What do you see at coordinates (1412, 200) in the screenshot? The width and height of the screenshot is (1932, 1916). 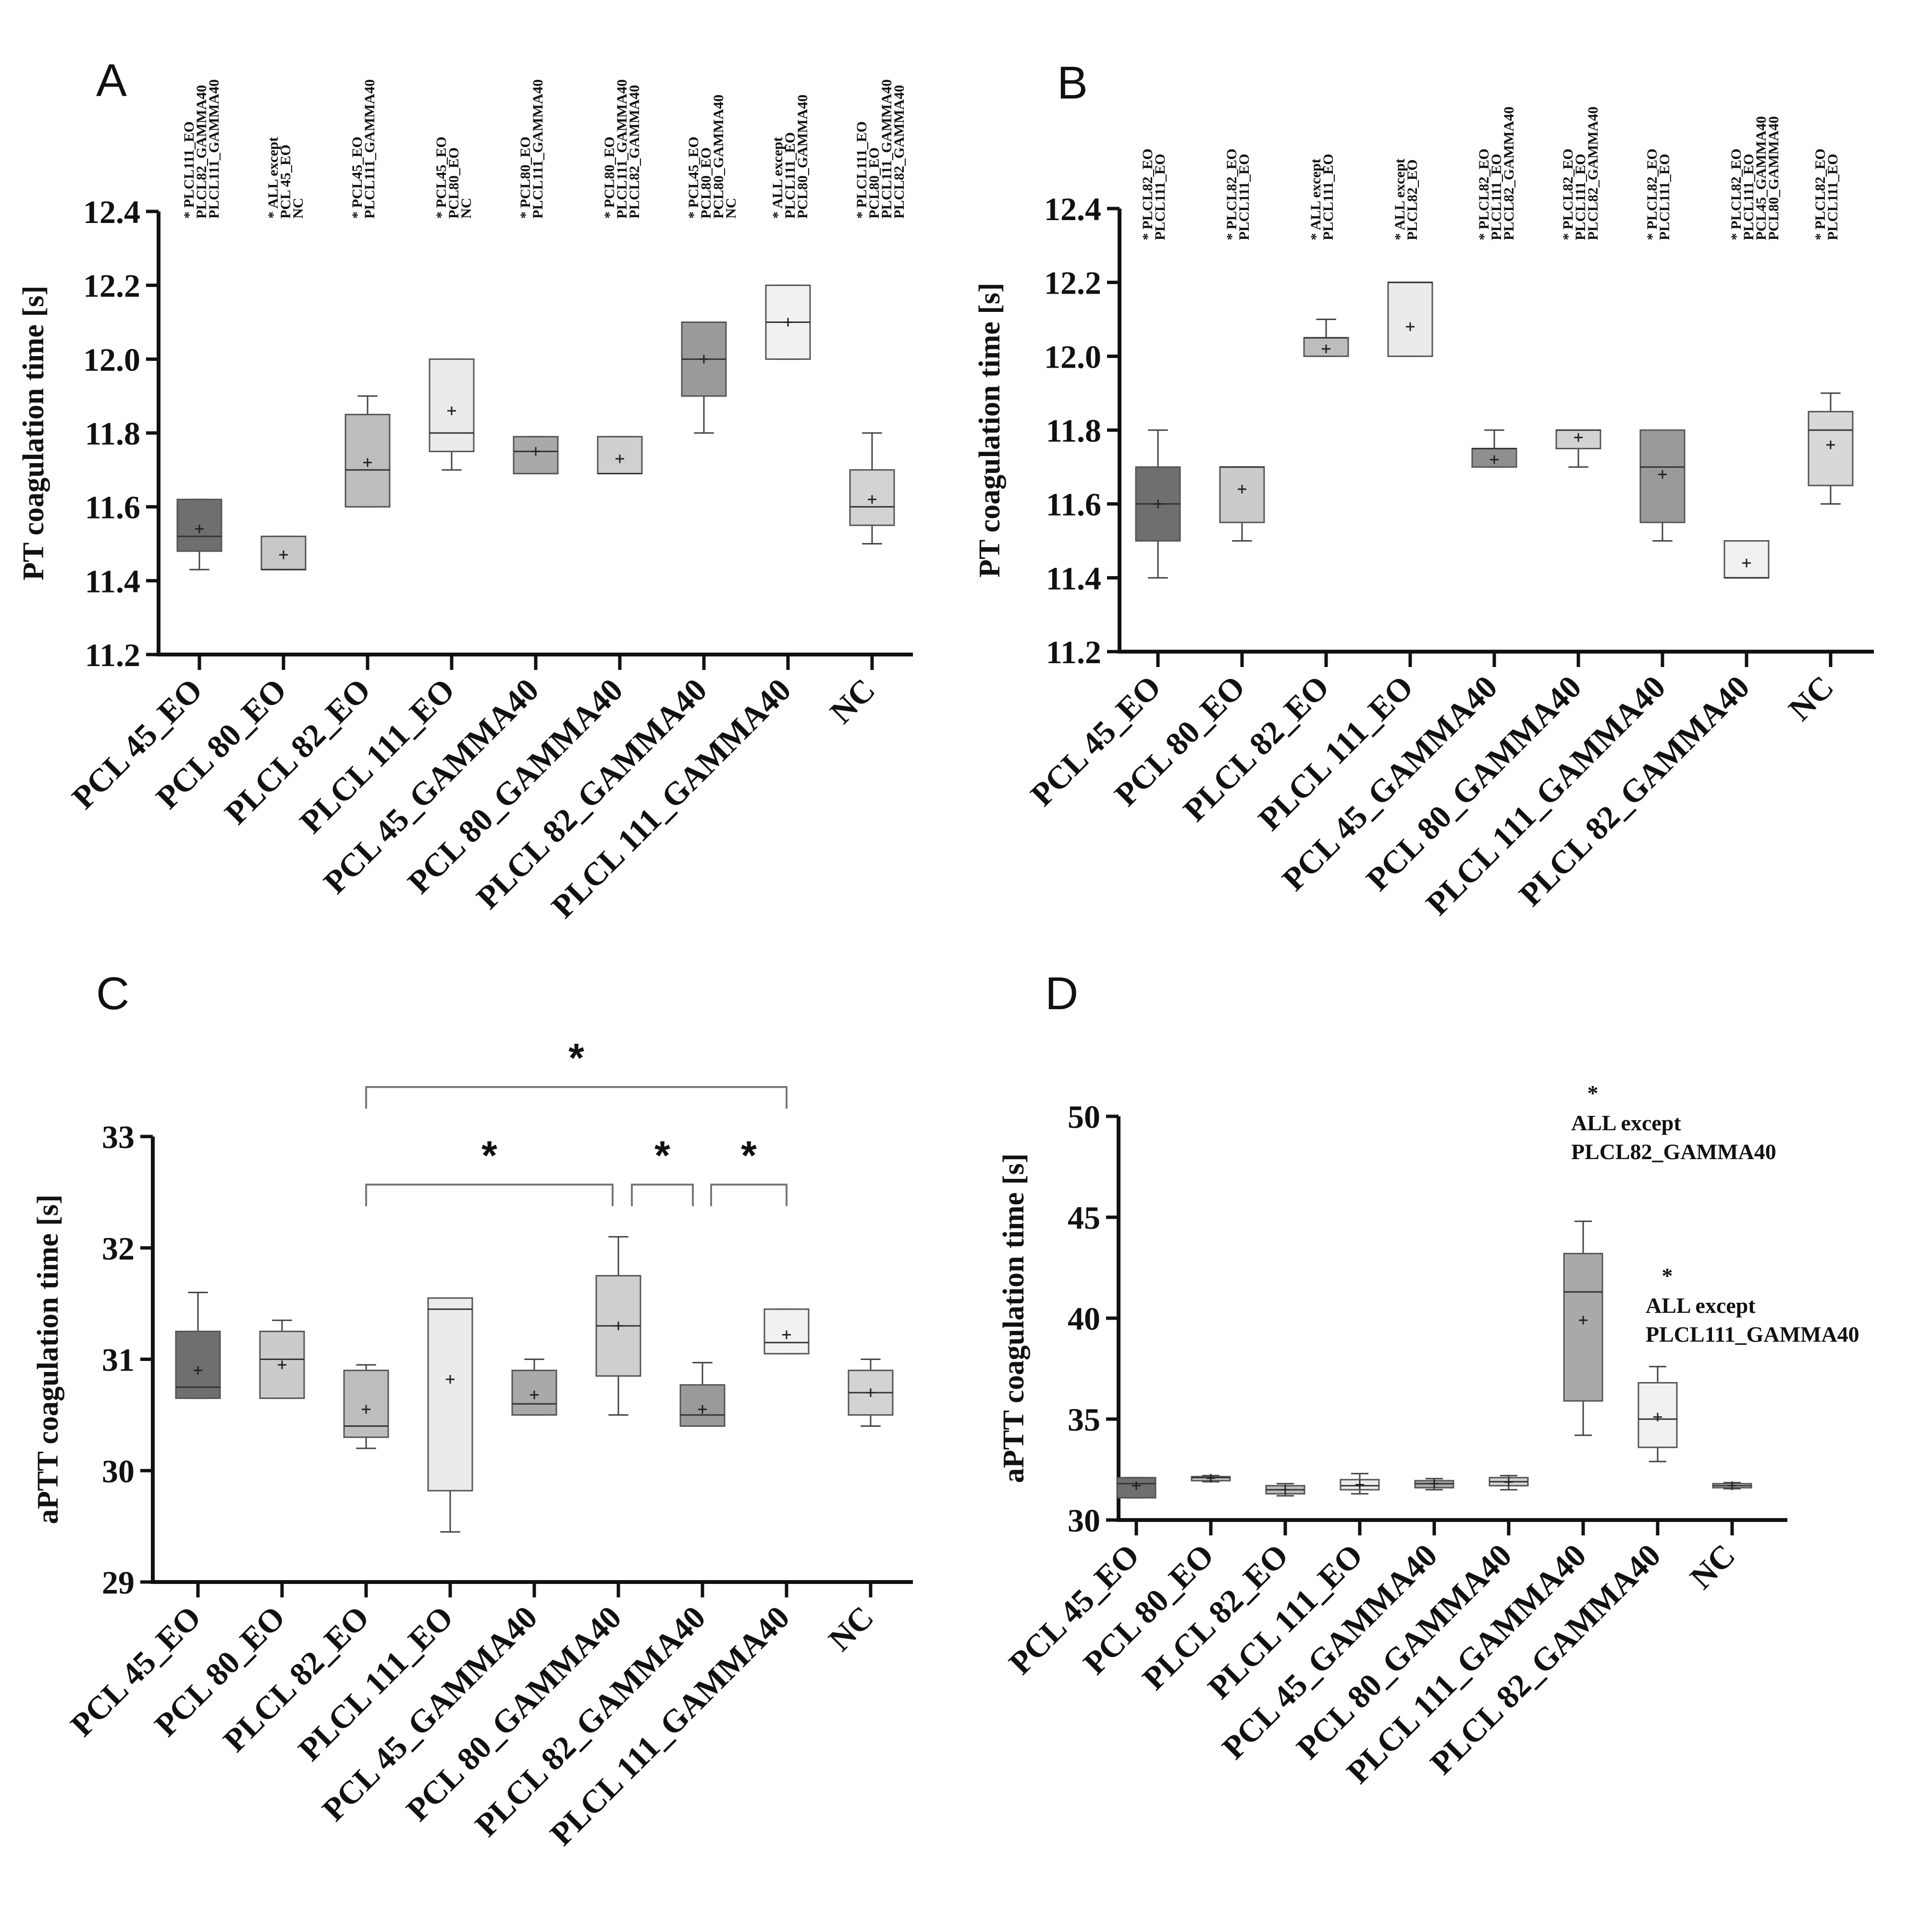 I see `annotation-line: PLCL82_EO` at bounding box center [1412, 200].